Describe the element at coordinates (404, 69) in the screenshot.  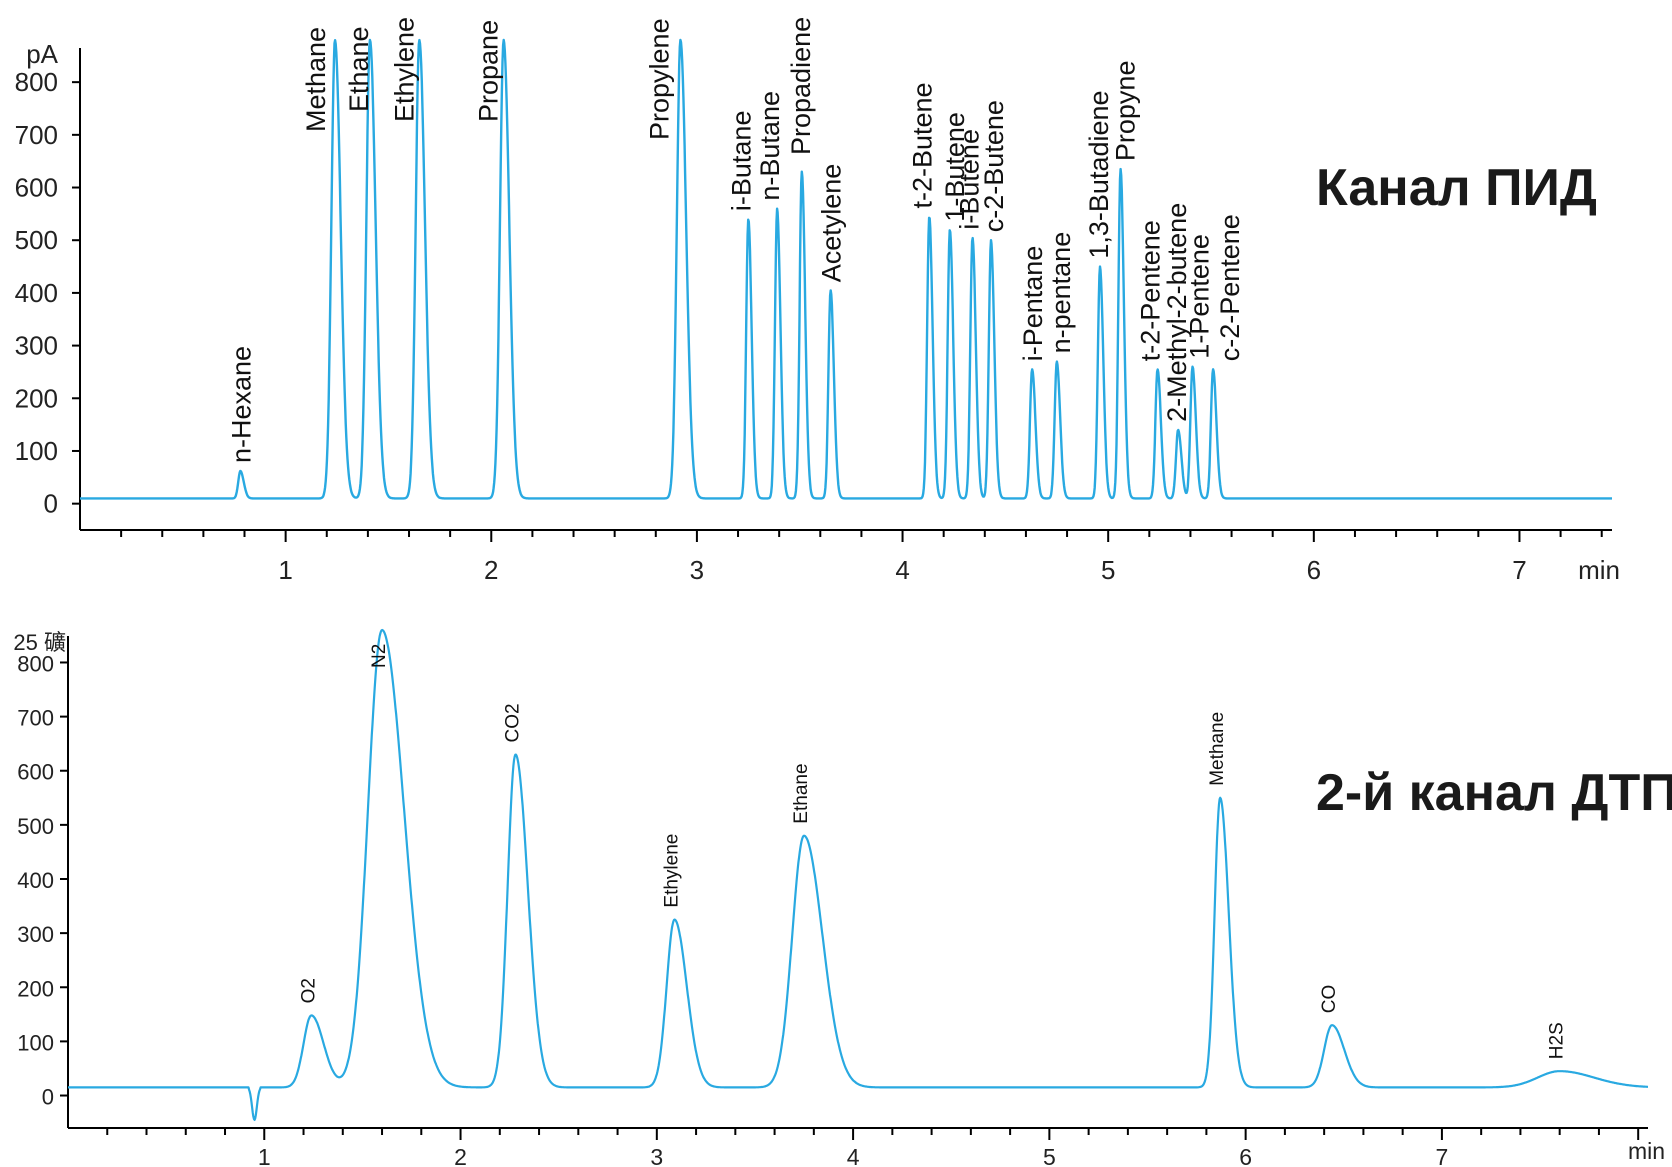
I see `fid-peak-label: Ethylene` at that location.